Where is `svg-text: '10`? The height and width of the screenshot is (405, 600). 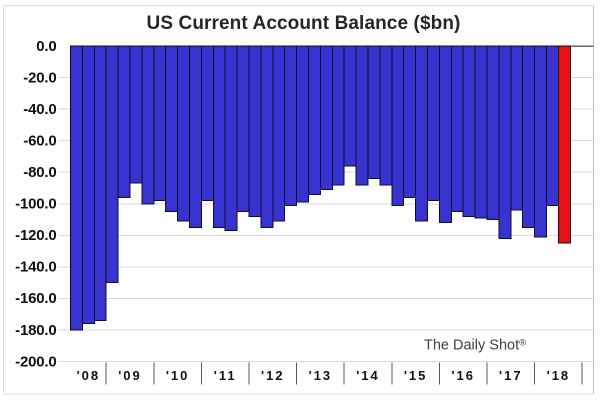 svg-text: '10 is located at coordinates (178, 375).